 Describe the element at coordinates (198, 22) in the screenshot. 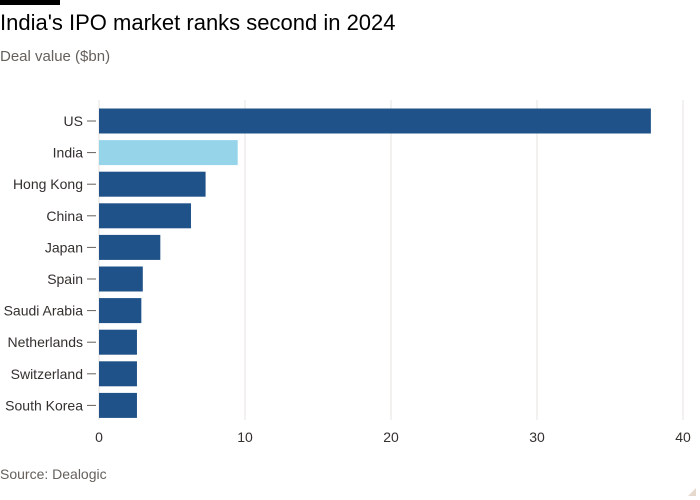

I see `chart-title: India's IPO market ranks second in 2024` at that location.